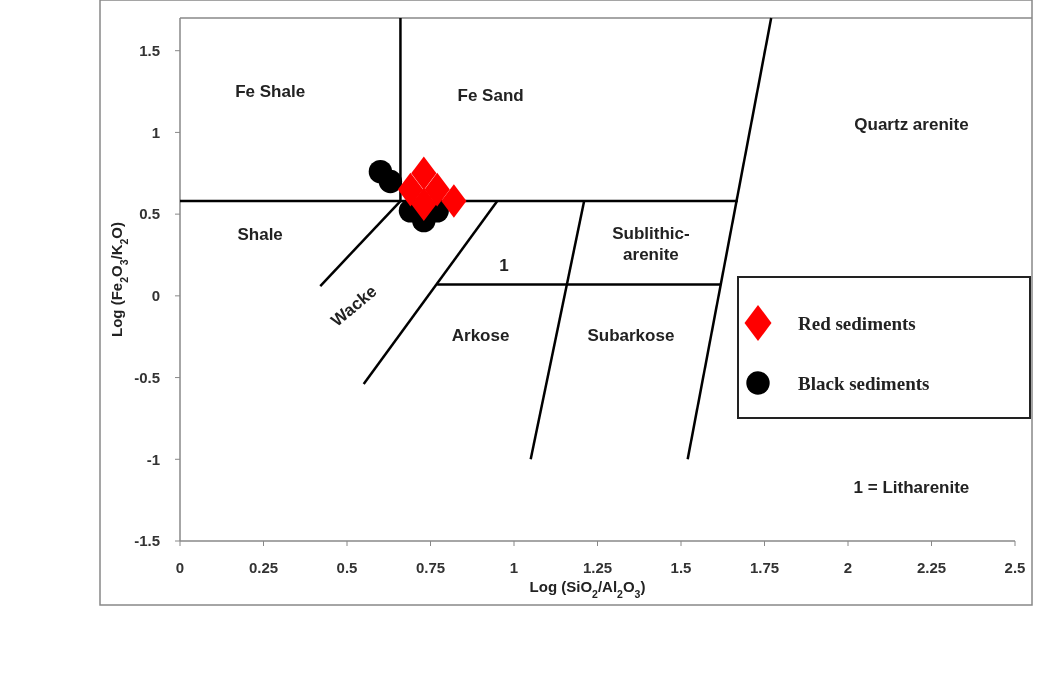 This screenshot has height=679, width=1054. What do you see at coordinates (480, 336) in the screenshot?
I see `annotation: Arkose` at bounding box center [480, 336].